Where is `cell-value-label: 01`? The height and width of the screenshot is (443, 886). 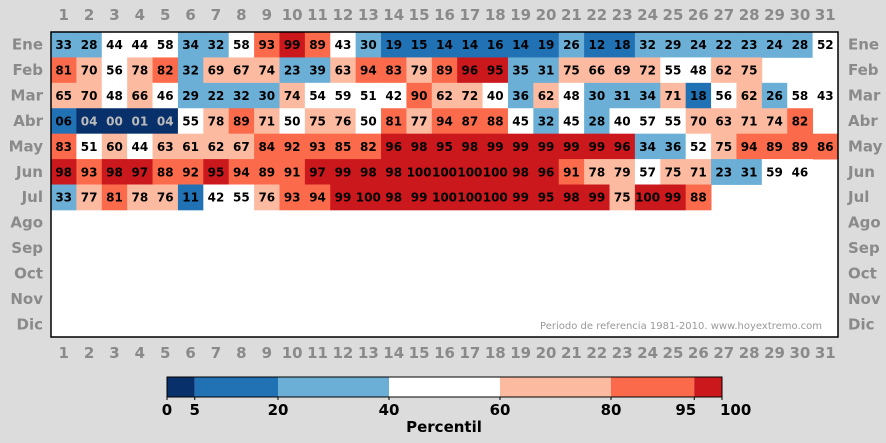 cell-value-label: 01 is located at coordinates (140, 121).